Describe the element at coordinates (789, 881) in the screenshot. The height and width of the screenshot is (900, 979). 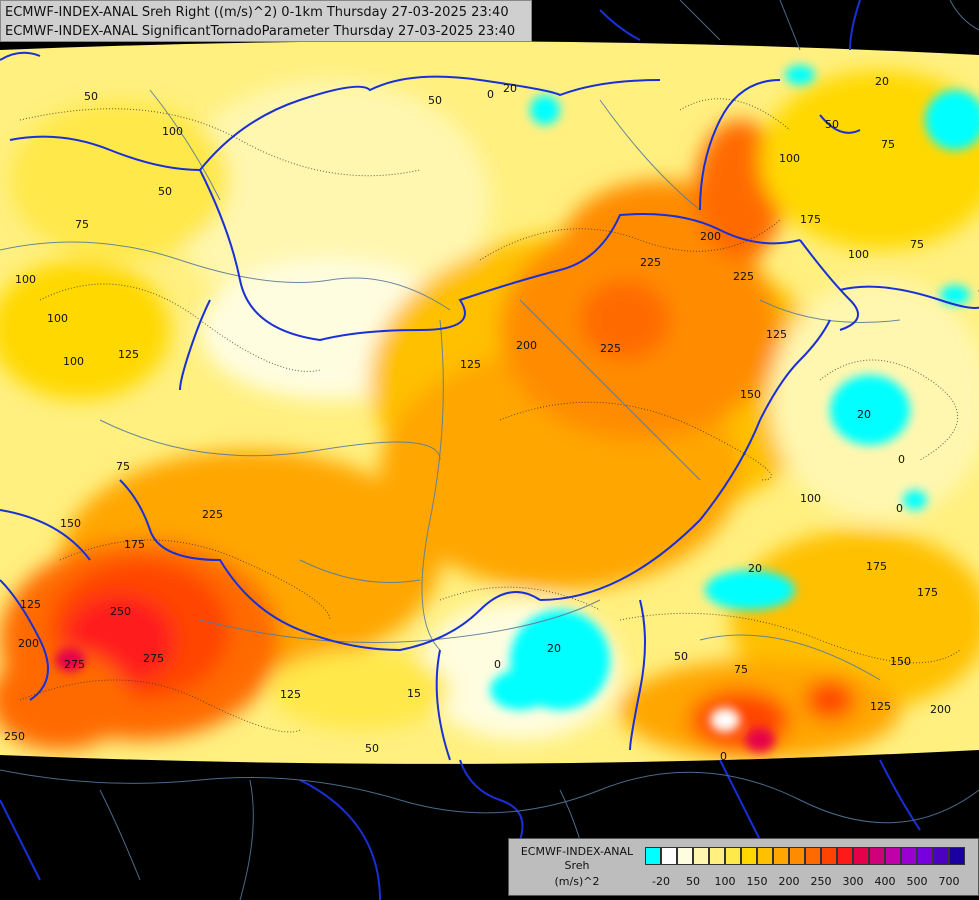
I see `legend-tick-label: 200` at that location.